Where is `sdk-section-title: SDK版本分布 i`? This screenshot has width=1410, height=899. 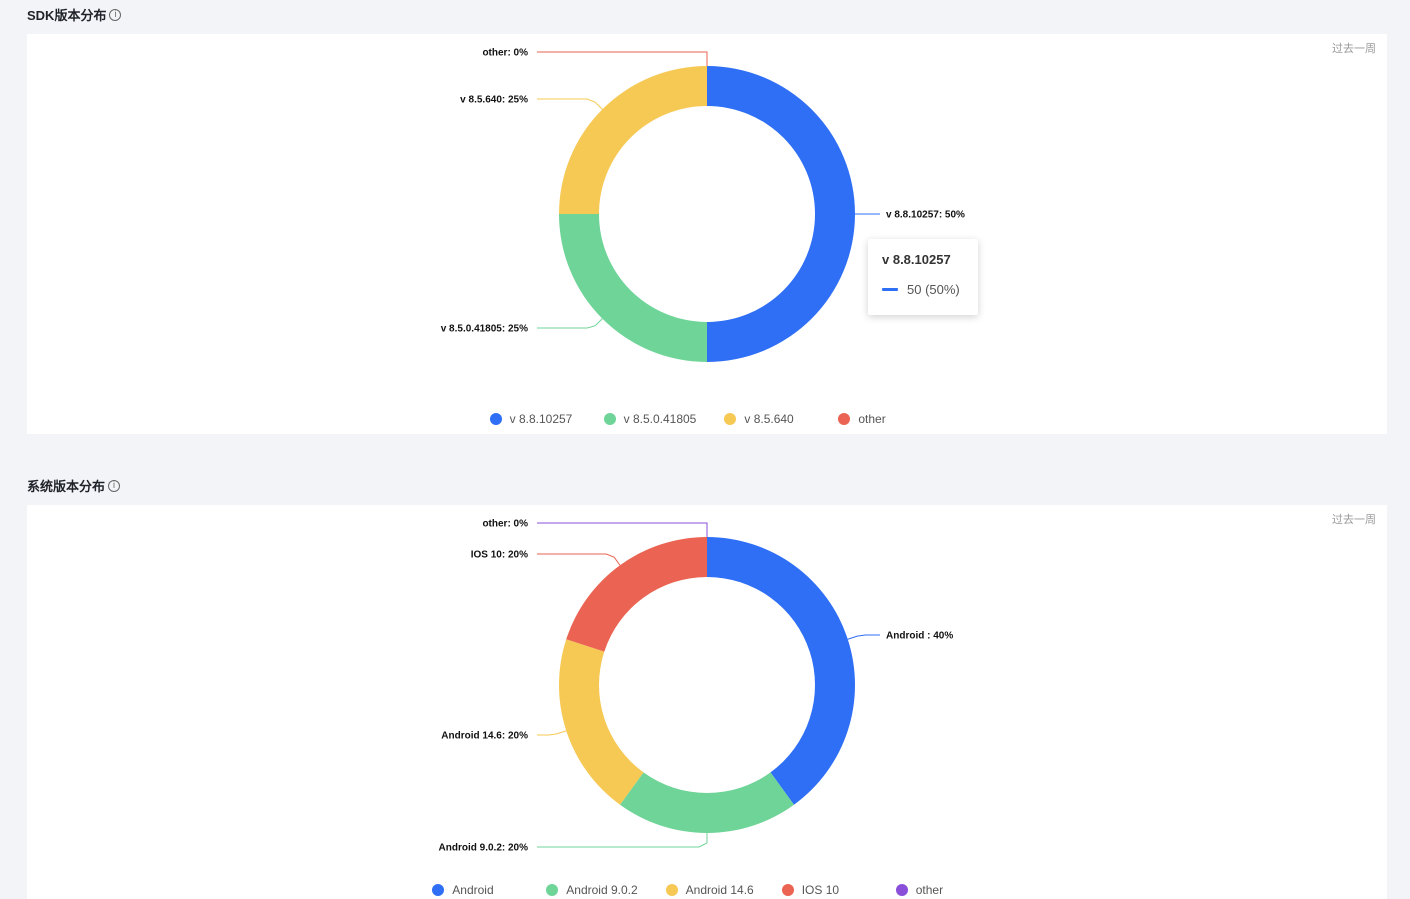 sdk-section-title: SDK版本分布 i is located at coordinates (74, 14).